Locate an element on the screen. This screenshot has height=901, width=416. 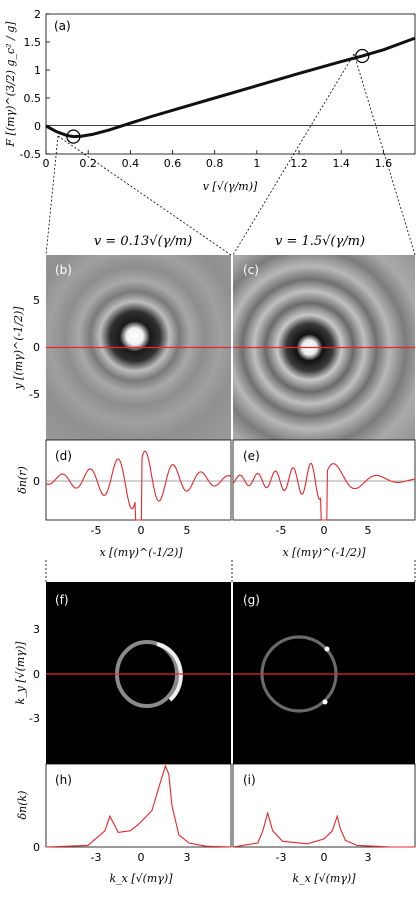
panel-a-xtick: 0.4 is located at coordinates (131, 163).